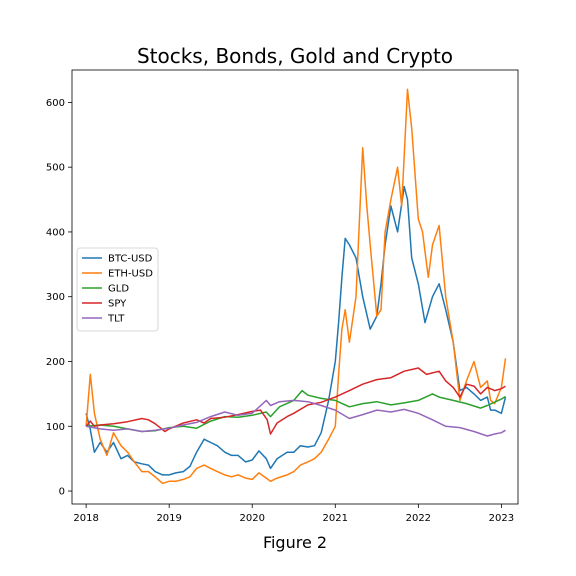 Image resolution: width=576 pixels, height=576 pixels. What do you see at coordinates (55, 103) in the screenshot?
I see `y-tick-label: 600` at bounding box center [55, 103].